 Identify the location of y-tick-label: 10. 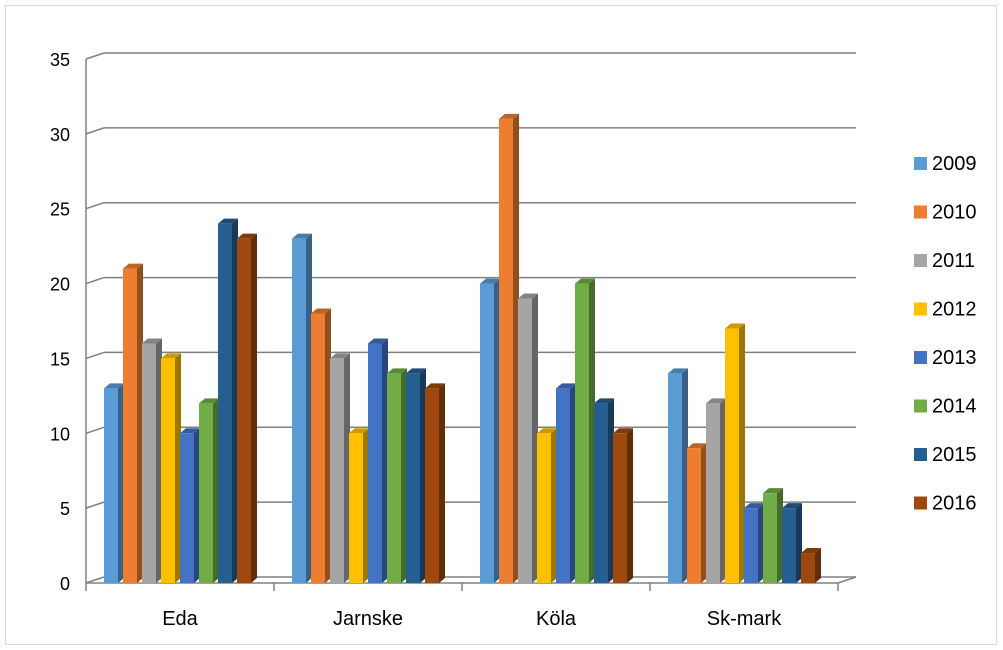
(60, 434).